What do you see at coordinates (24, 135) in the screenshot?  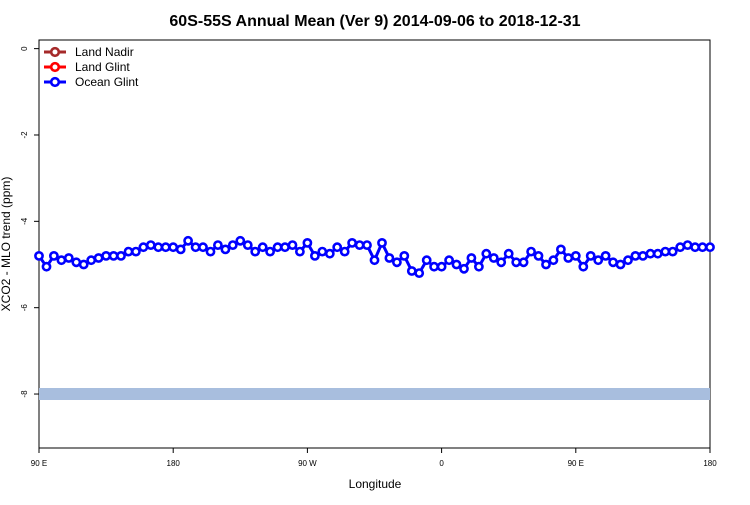 I see `y-tick-label: -2` at bounding box center [24, 135].